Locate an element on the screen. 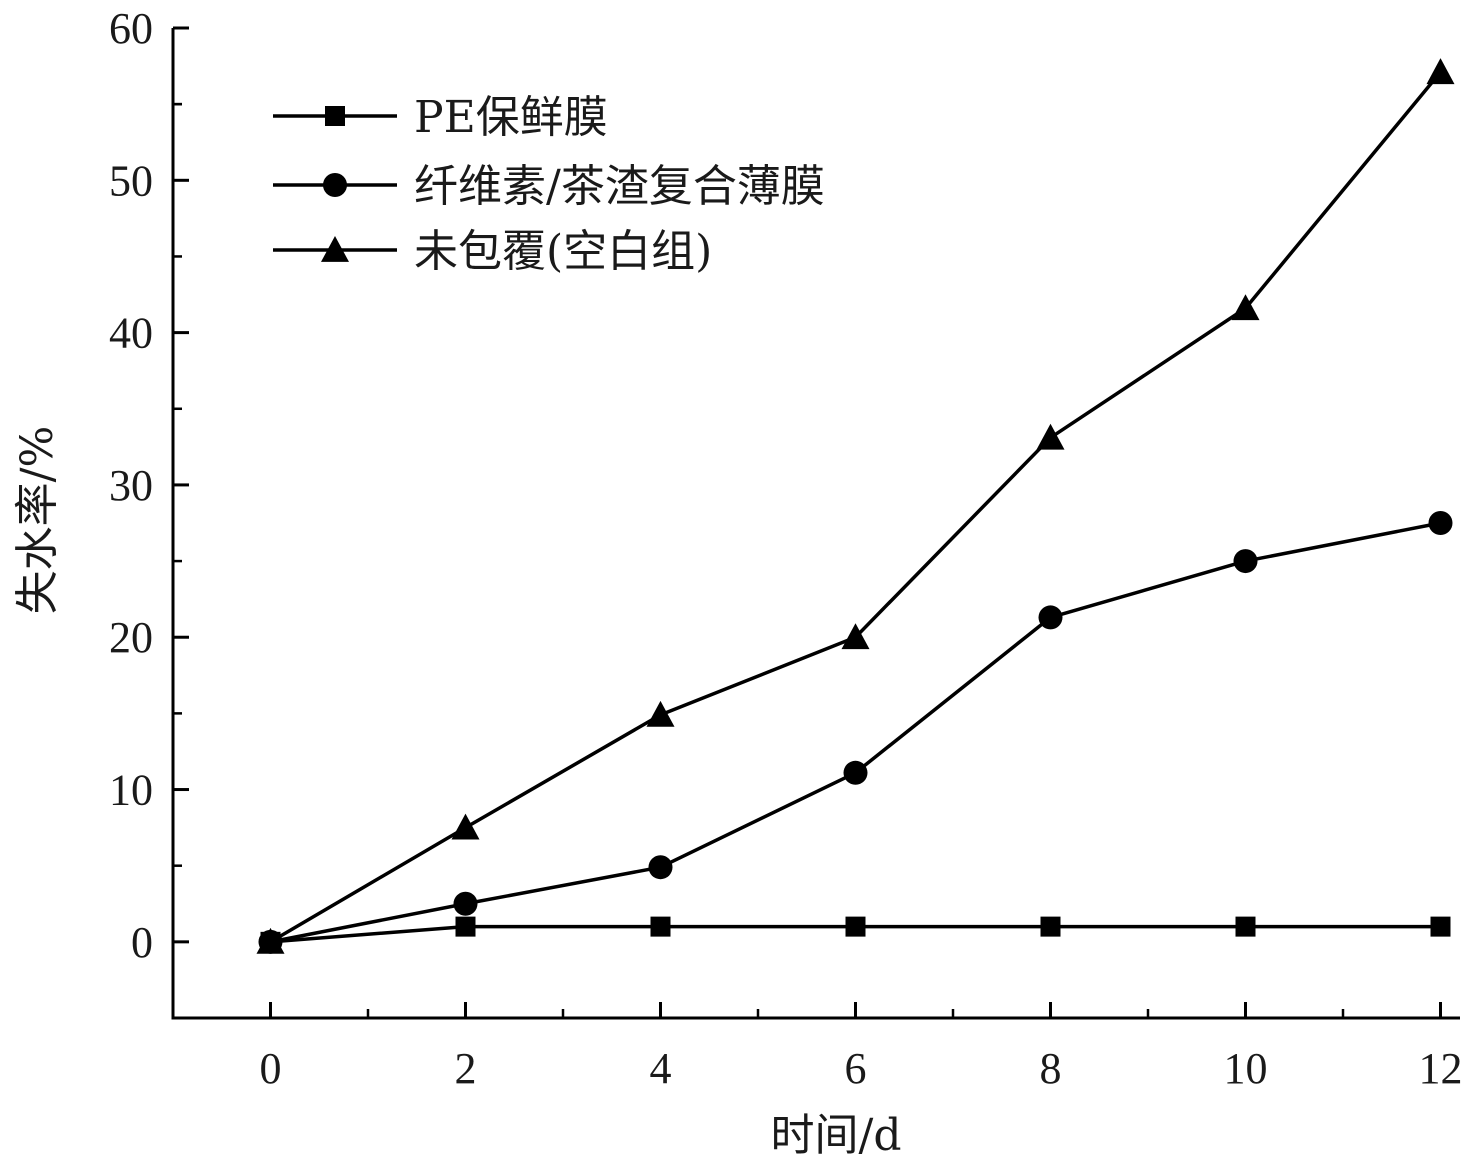  legend-marker-triangle is located at coordinates (335, 249).